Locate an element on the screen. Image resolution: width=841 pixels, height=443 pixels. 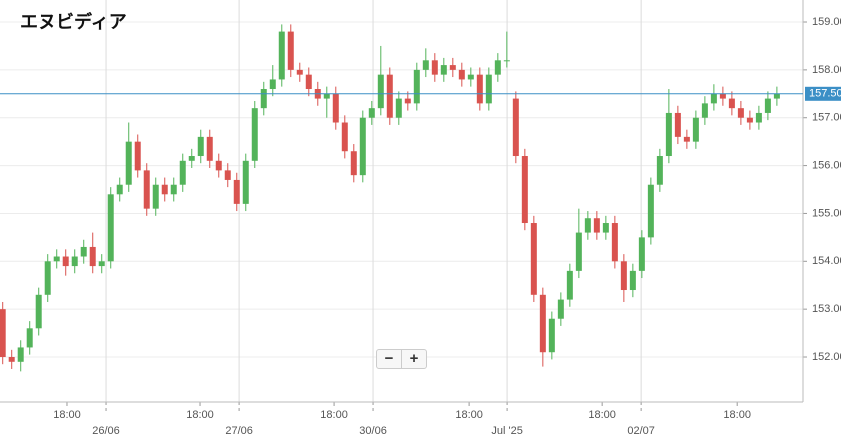
zoom-controls: − + is located at coordinates (401, 359).